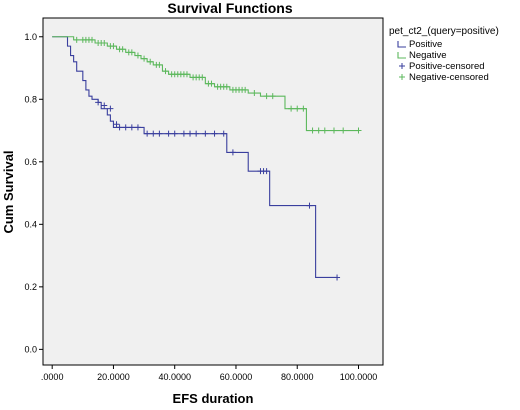  I want to click on negative-legend-label: Negative, so click(428, 55).